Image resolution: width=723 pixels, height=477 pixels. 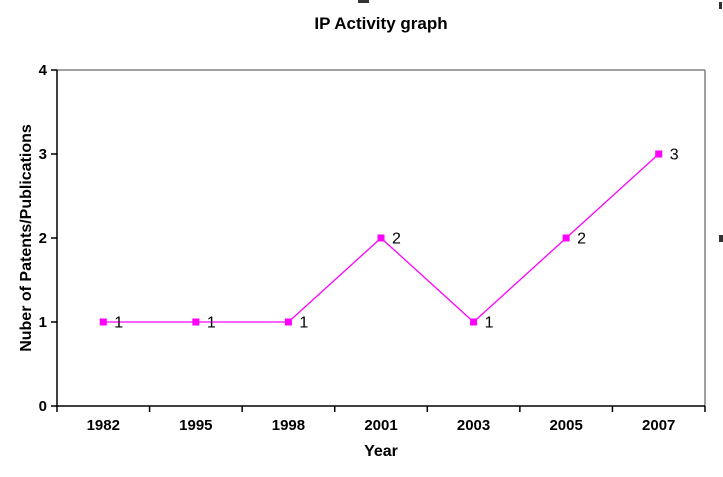 I want to click on y-axis-tick-label: 2, so click(x=43, y=238).